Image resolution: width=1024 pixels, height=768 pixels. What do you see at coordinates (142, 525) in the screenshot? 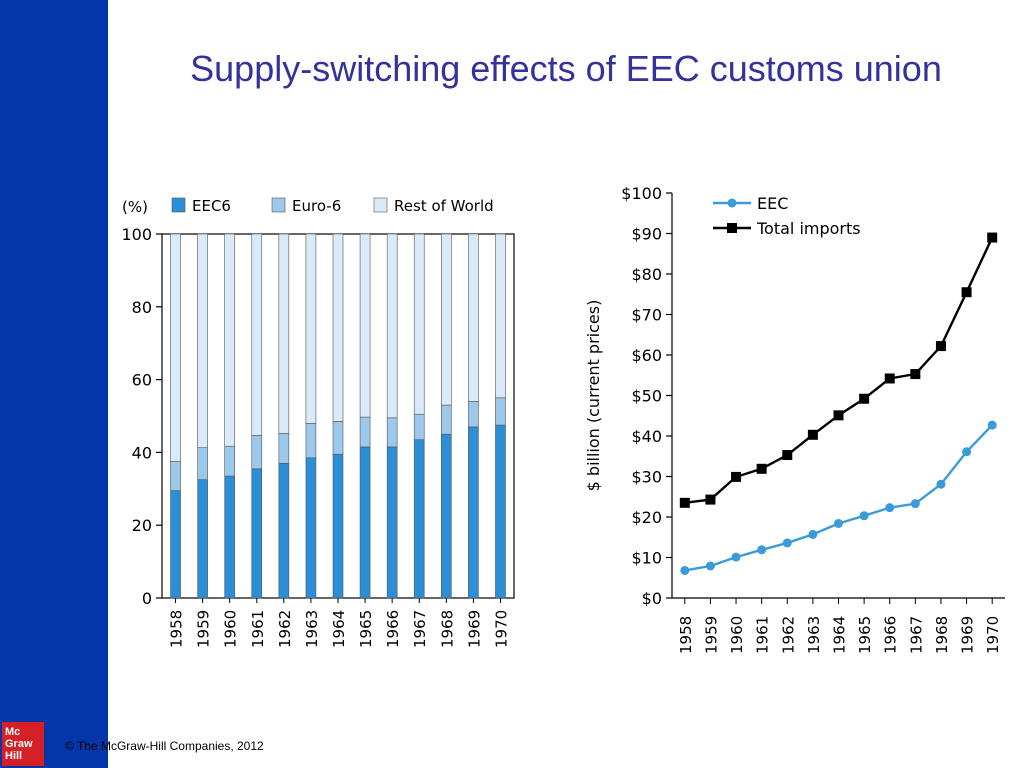
I see `y-tick-label: 20` at bounding box center [142, 525].